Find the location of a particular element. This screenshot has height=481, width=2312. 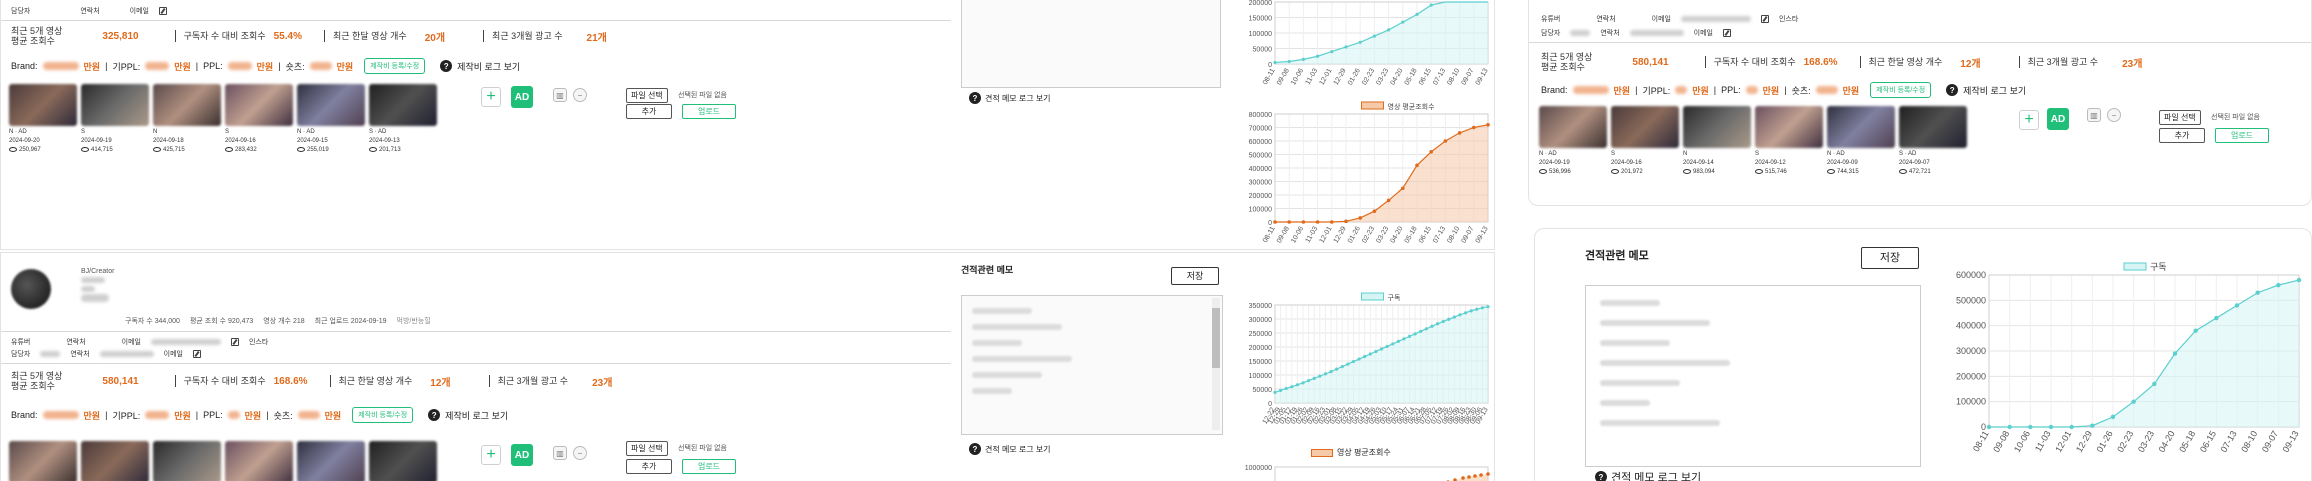

category-tag: 먹방/반능힐 is located at coordinates (413, 321).